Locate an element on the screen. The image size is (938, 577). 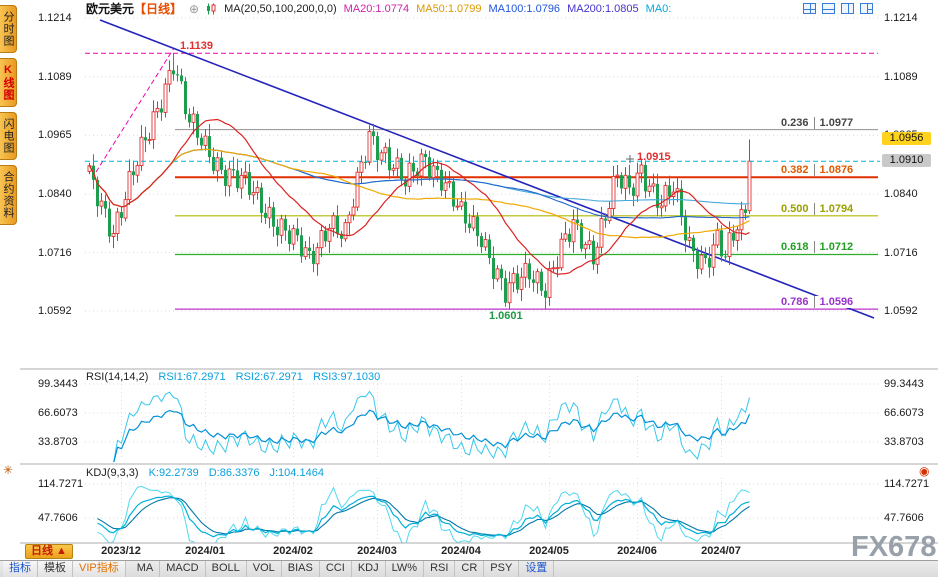
candlestick-icon is located at coordinates (211, 9).